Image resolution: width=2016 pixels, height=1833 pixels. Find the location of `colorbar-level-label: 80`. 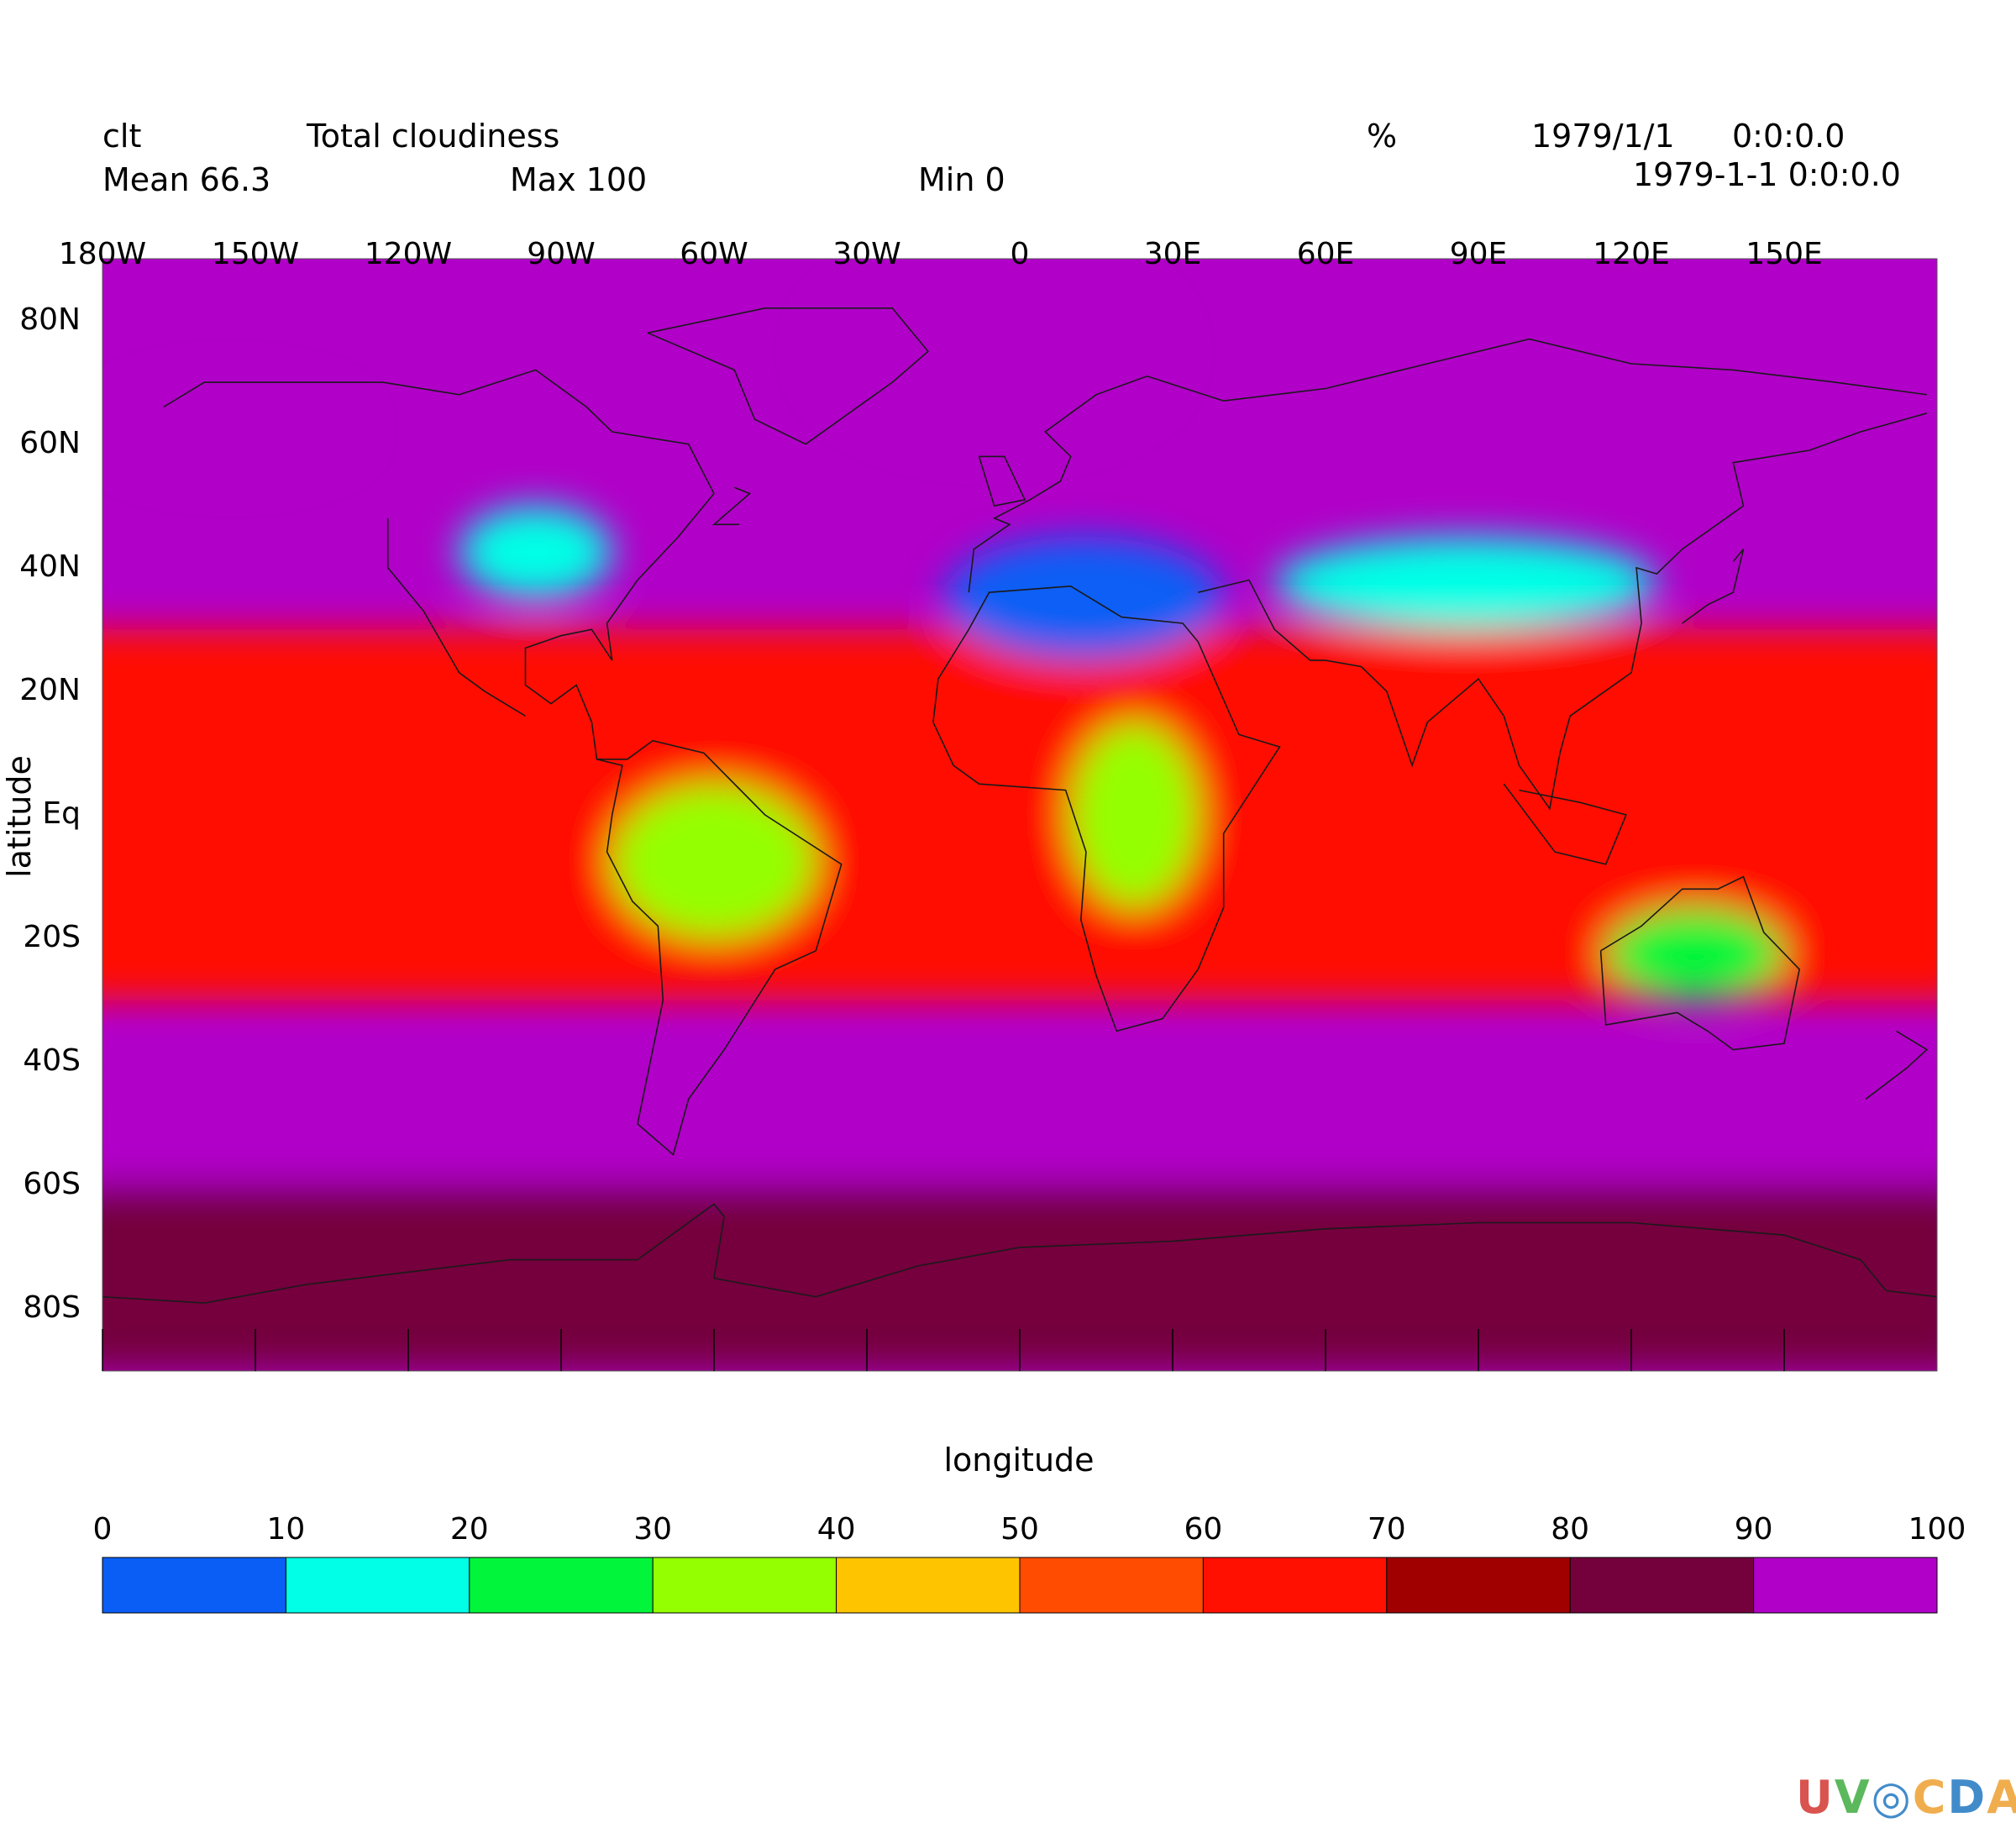

colorbar-level-label: 80 is located at coordinates (1570, 1529).